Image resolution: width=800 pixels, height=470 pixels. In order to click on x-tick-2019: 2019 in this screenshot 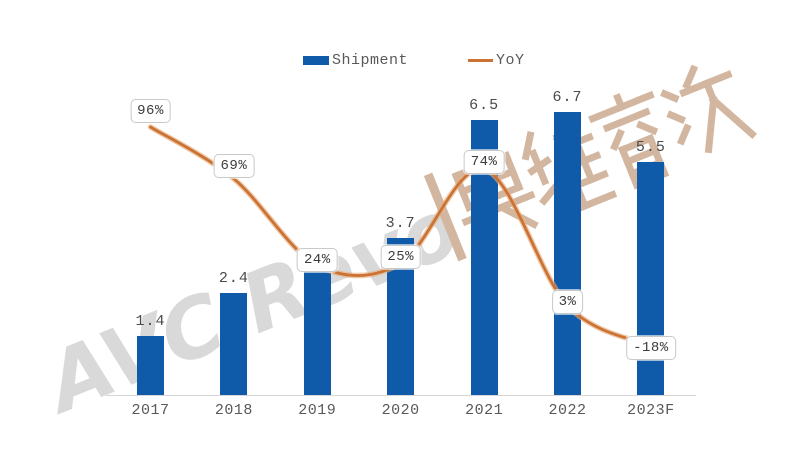, I will do `click(317, 410)`.